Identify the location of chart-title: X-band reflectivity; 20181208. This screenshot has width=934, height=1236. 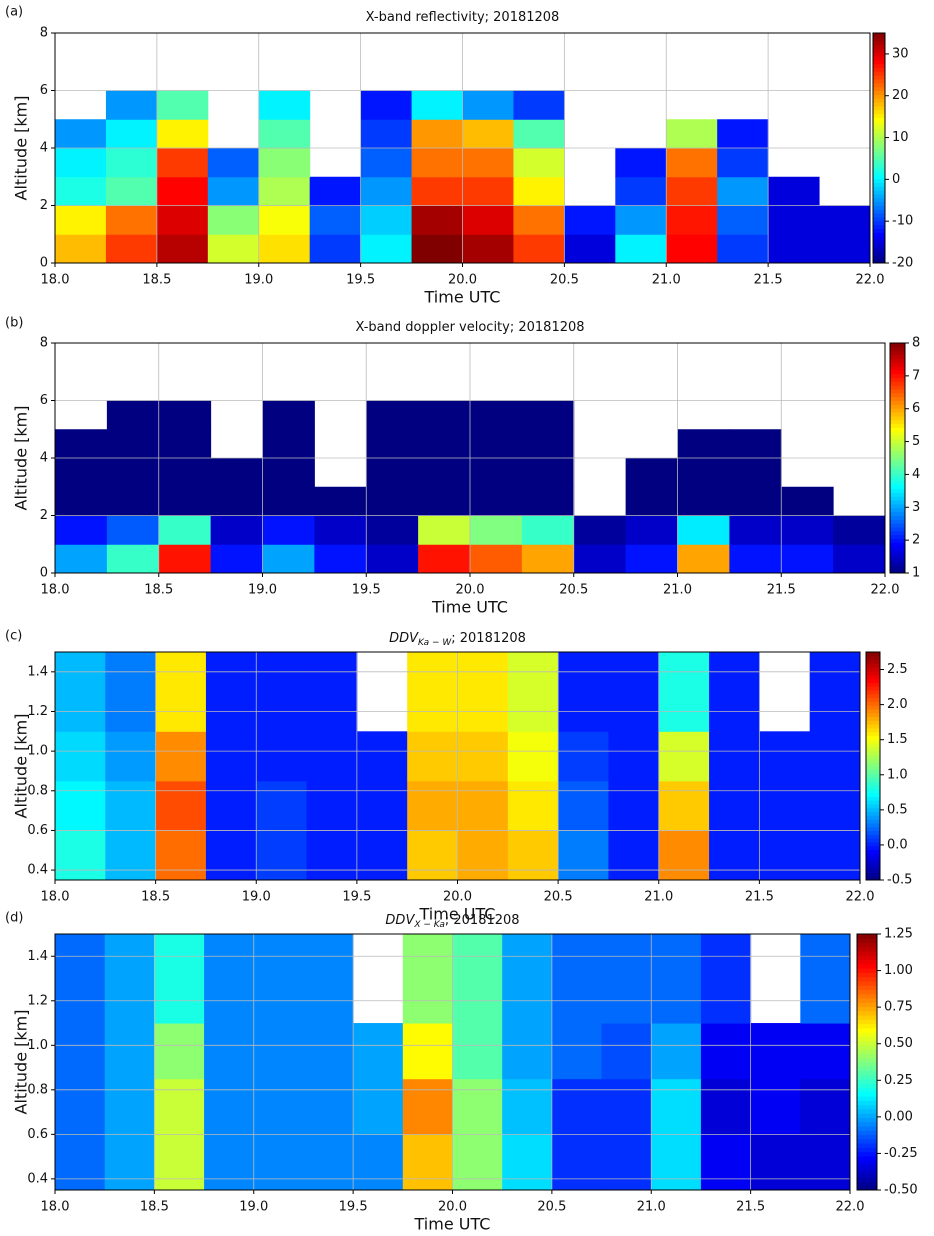
(463, 17).